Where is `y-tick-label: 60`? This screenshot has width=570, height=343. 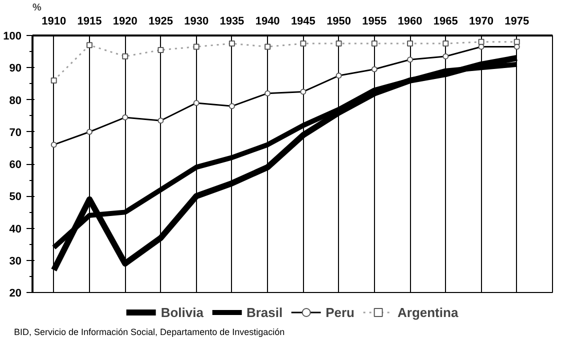
y-tick-label: 60 is located at coordinates (15, 165).